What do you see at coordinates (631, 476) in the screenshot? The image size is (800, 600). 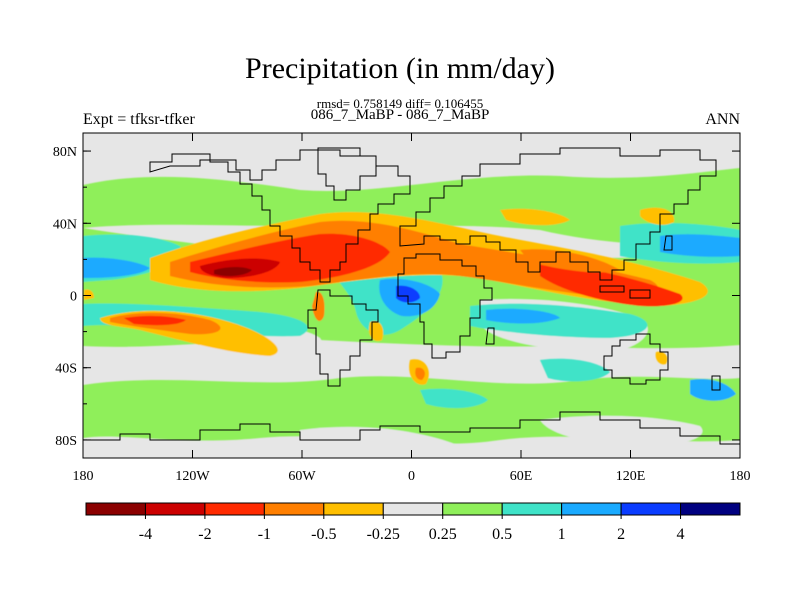 I see `lon-tick-label: 120E` at bounding box center [631, 476].